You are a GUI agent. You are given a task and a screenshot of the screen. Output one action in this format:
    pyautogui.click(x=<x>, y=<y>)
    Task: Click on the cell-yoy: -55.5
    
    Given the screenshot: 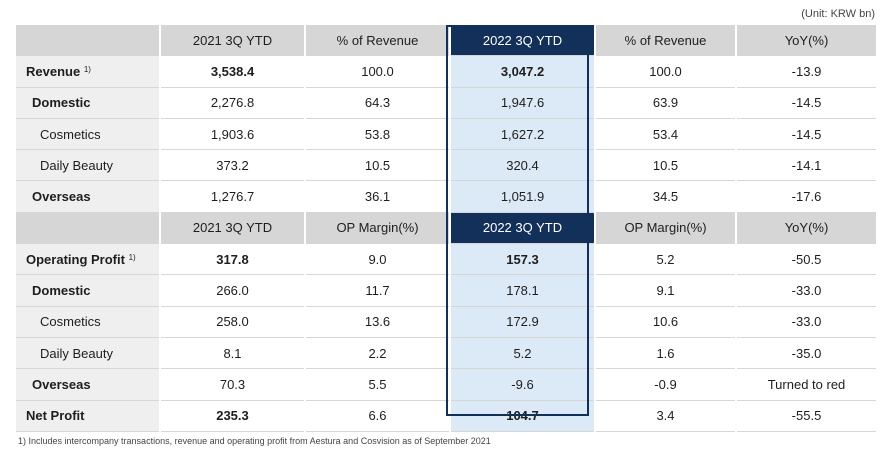 What is the action you would take?
    pyautogui.click(x=806, y=416)
    